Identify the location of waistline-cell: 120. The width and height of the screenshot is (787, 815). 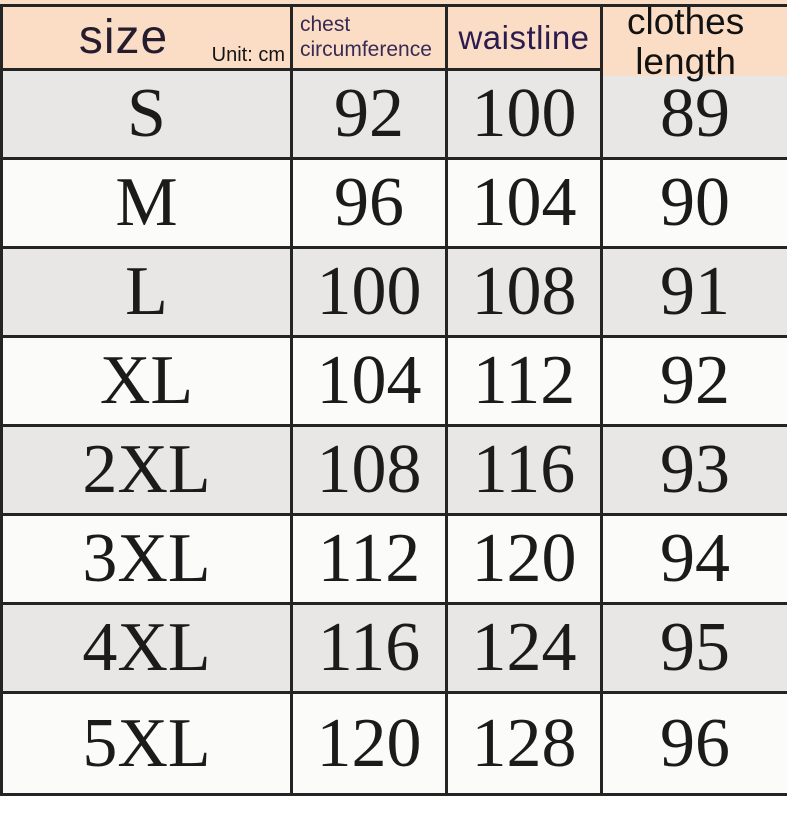
(524, 559).